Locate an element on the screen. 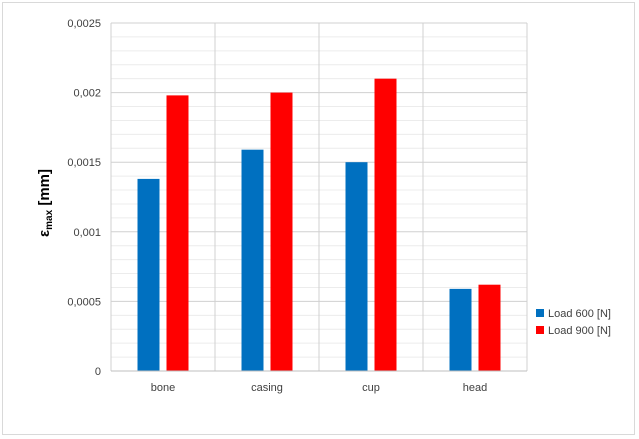 The image size is (639, 439). y-axis-label-sub: max is located at coordinates (49, 219).